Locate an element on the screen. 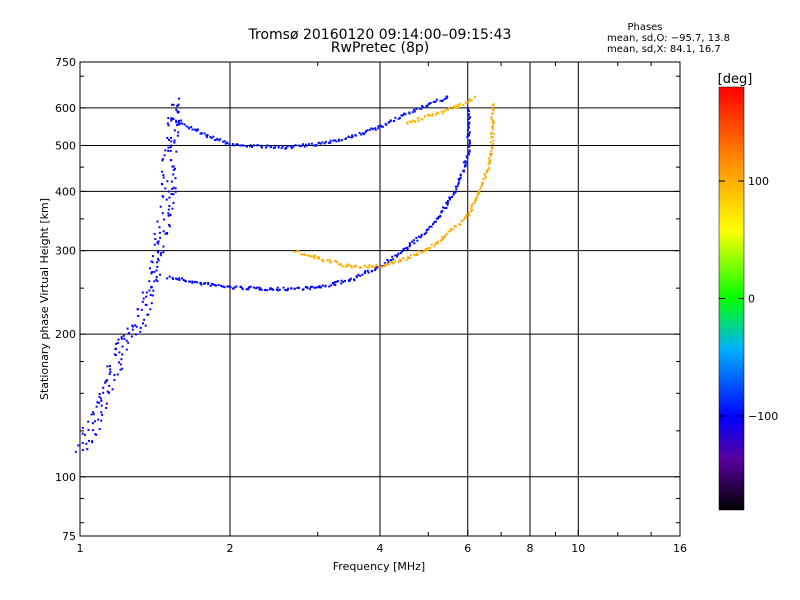 This screenshot has width=800, height=600. y-tick-label: 75 is located at coordinates (69, 536).